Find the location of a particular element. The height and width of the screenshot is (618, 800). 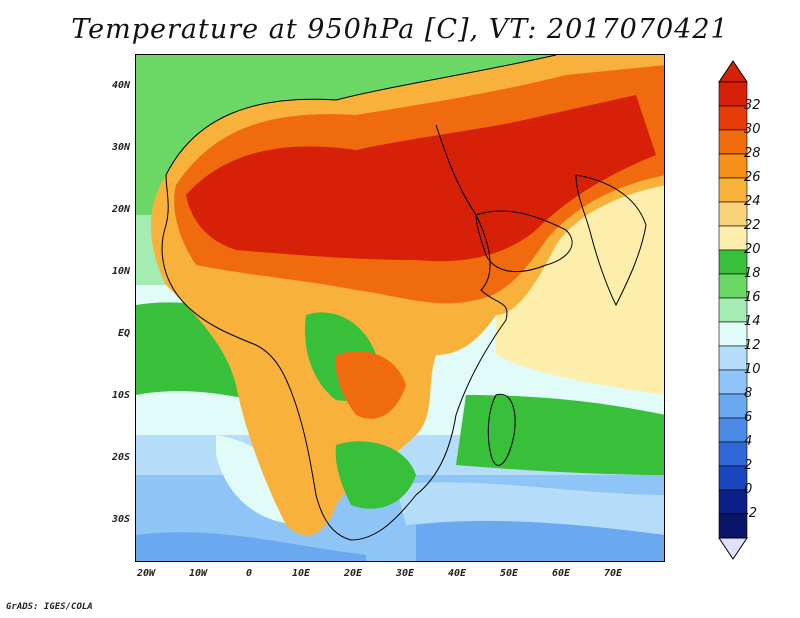

colorbar-tick-label: 14 is located at coordinates (752, 321).